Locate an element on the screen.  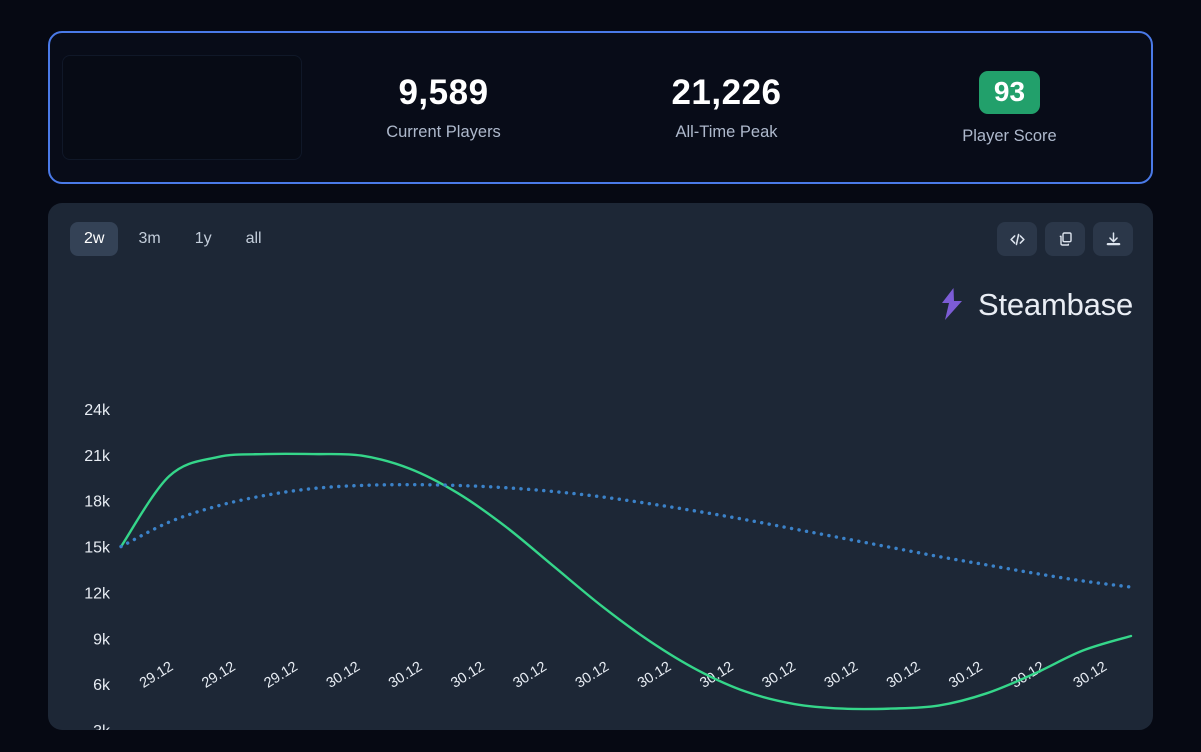
y-axis-tick: 21k is located at coordinates (97, 456).